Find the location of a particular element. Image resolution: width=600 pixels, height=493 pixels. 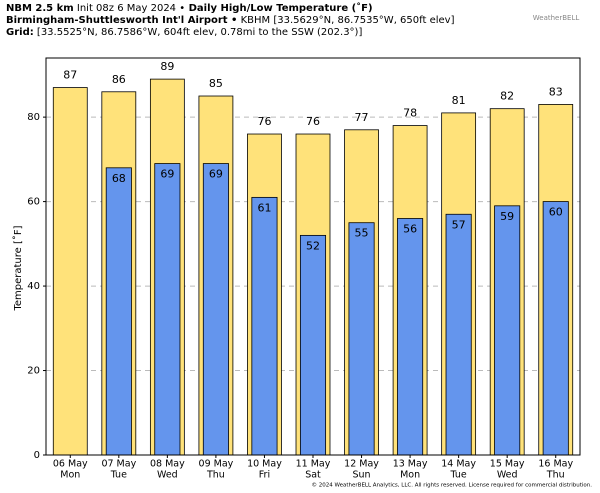

x-tick-label: 13 May is located at coordinates (410, 464).